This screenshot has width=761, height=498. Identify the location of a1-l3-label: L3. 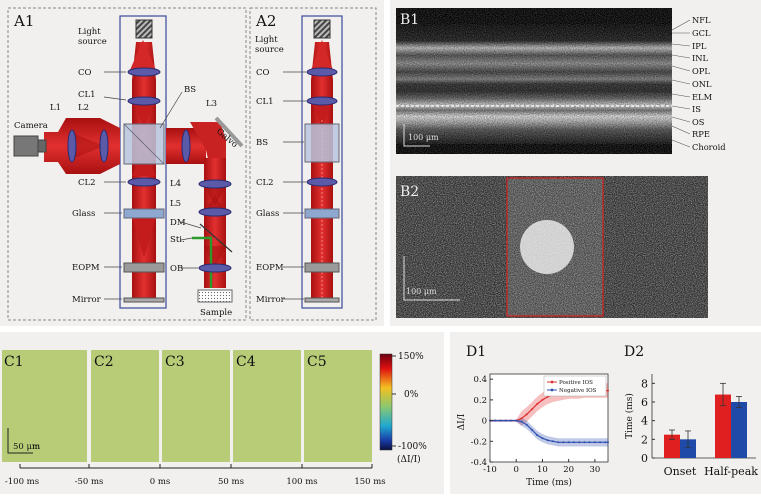
(211, 104).